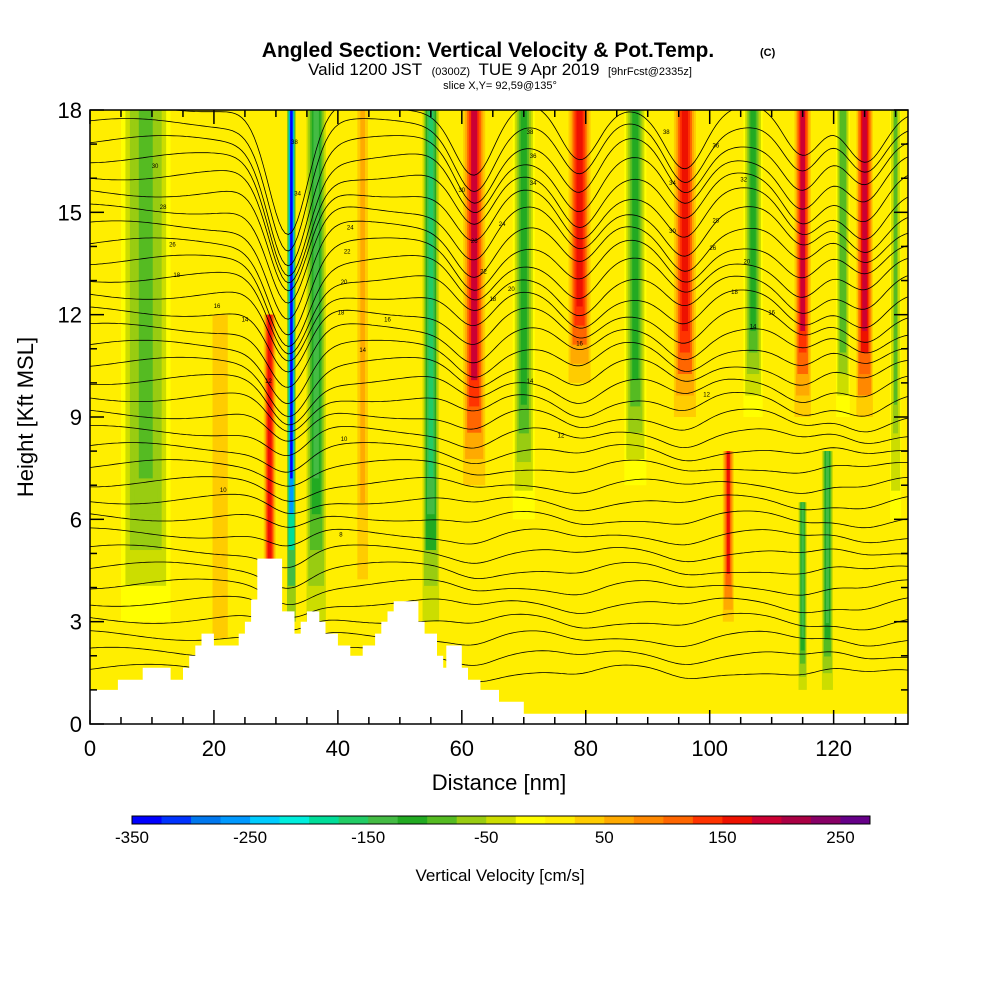 This screenshot has width=1000, height=1000. What do you see at coordinates (70, 315) in the screenshot?
I see `y-tick-label: 12` at bounding box center [70, 315].